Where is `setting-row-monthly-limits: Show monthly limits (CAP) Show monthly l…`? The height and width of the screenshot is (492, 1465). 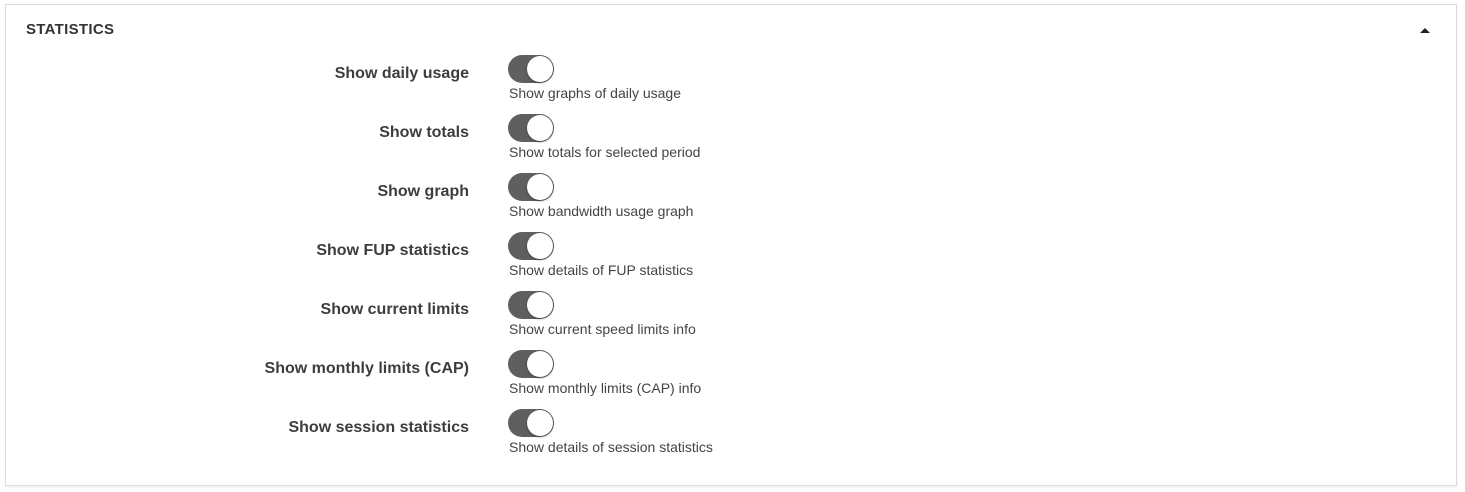
setting-row-monthly-limits: Show monthly limits (CAP) Show monthly l… is located at coordinates (731, 375).